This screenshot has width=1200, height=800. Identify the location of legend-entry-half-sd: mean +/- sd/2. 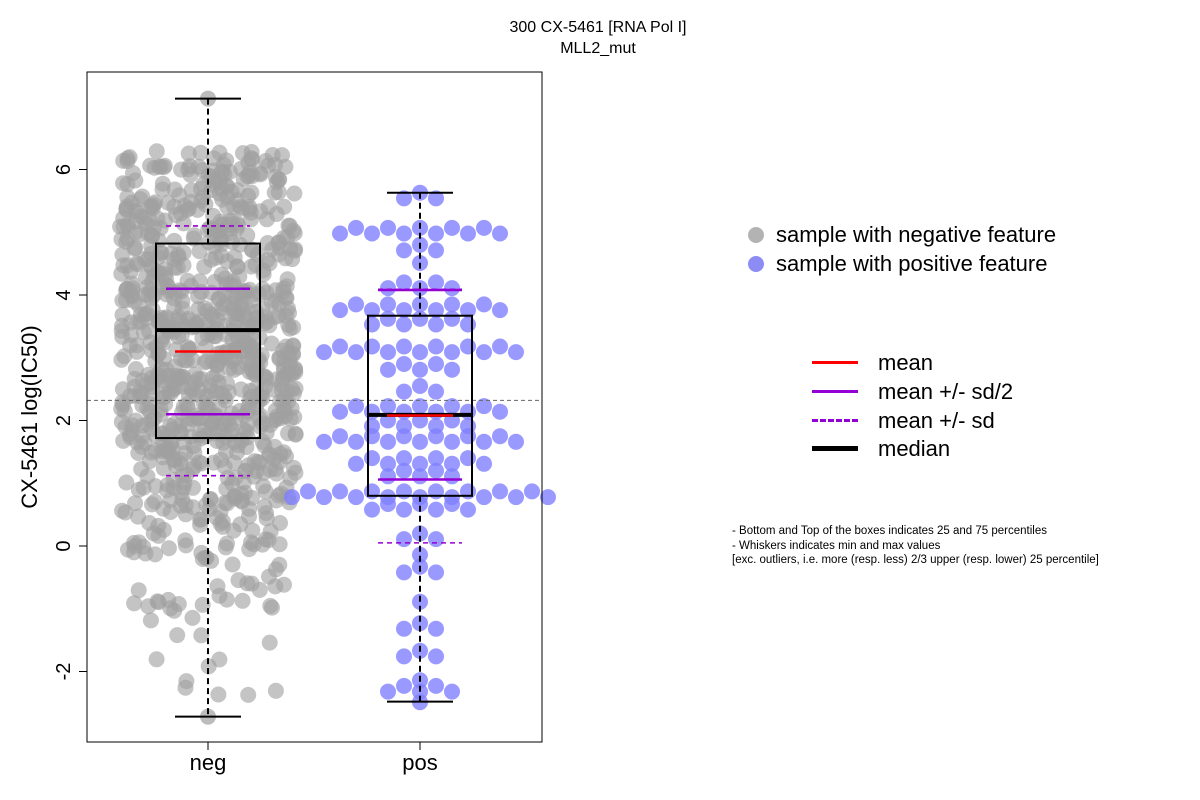
(912, 392).